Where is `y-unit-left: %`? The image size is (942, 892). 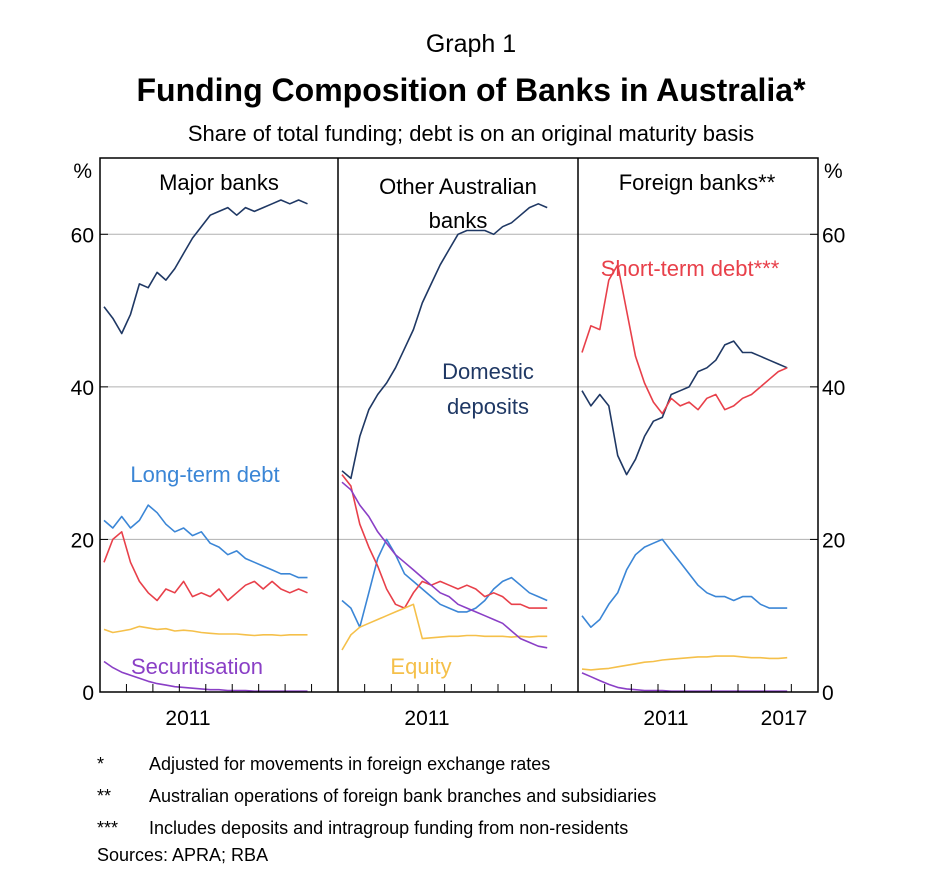
y-unit-left: % is located at coordinates (82, 171).